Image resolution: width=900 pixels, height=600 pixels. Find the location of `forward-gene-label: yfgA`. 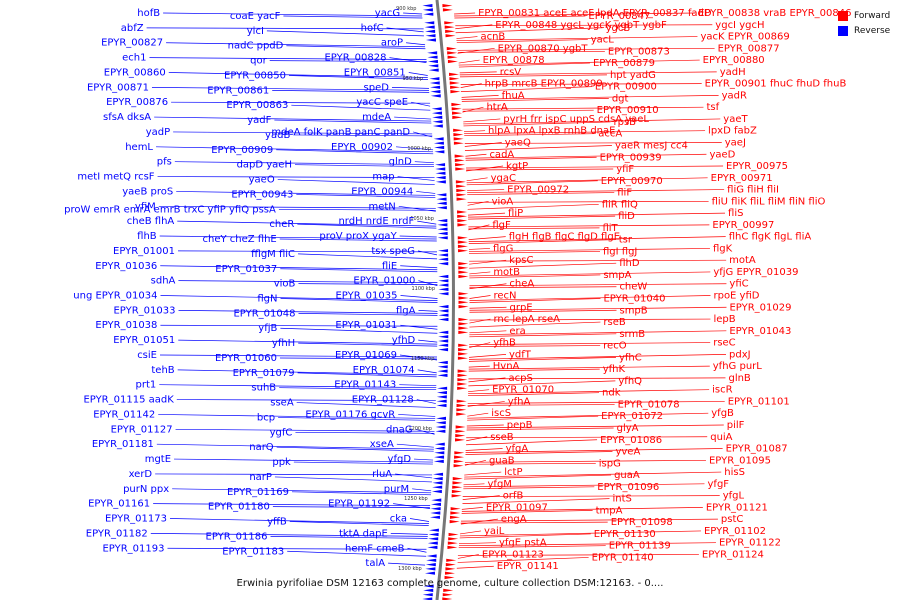

forward-gene-label: yfgA is located at coordinates (517, 449).